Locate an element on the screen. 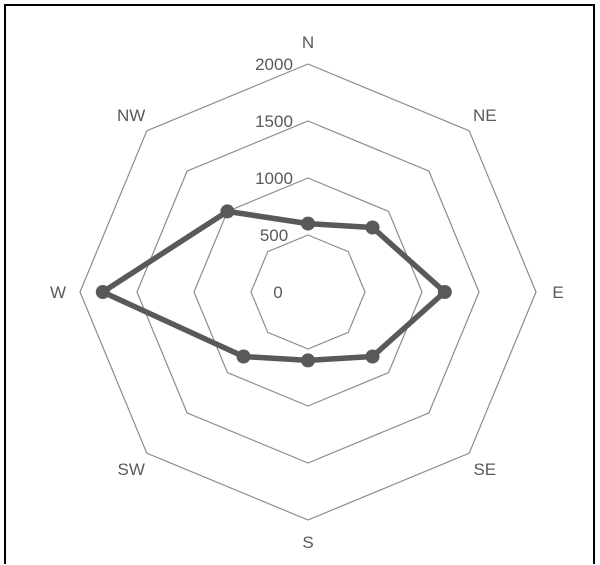 The width and height of the screenshot is (600, 565). tick-label-layer: 0 500 1000 1500 2000 is located at coordinates (274, 178).